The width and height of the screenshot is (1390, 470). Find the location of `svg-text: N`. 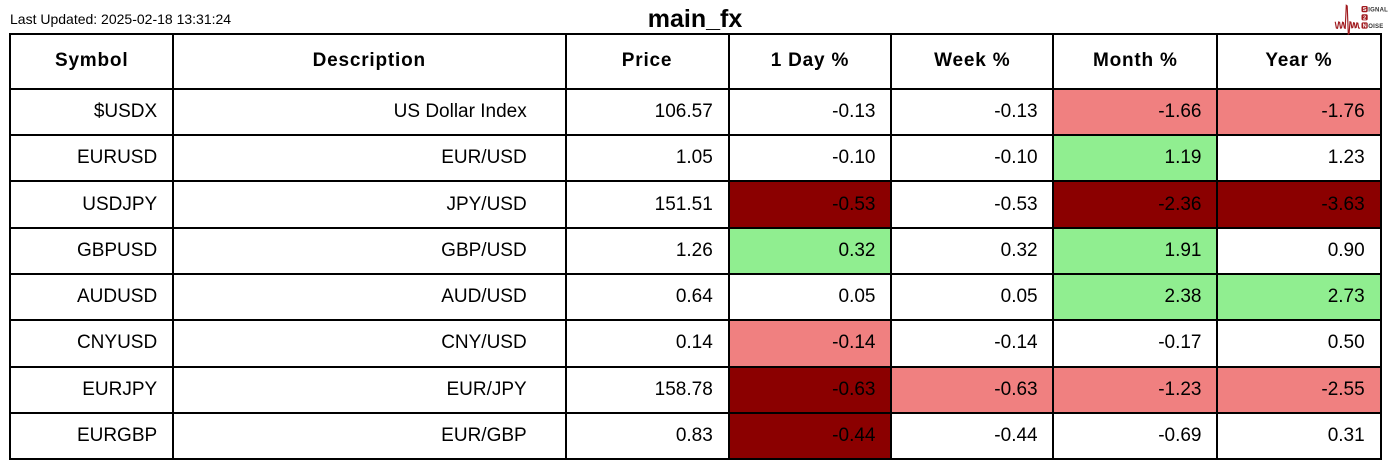

svg-text: N is located at coordinates (1365, 27).